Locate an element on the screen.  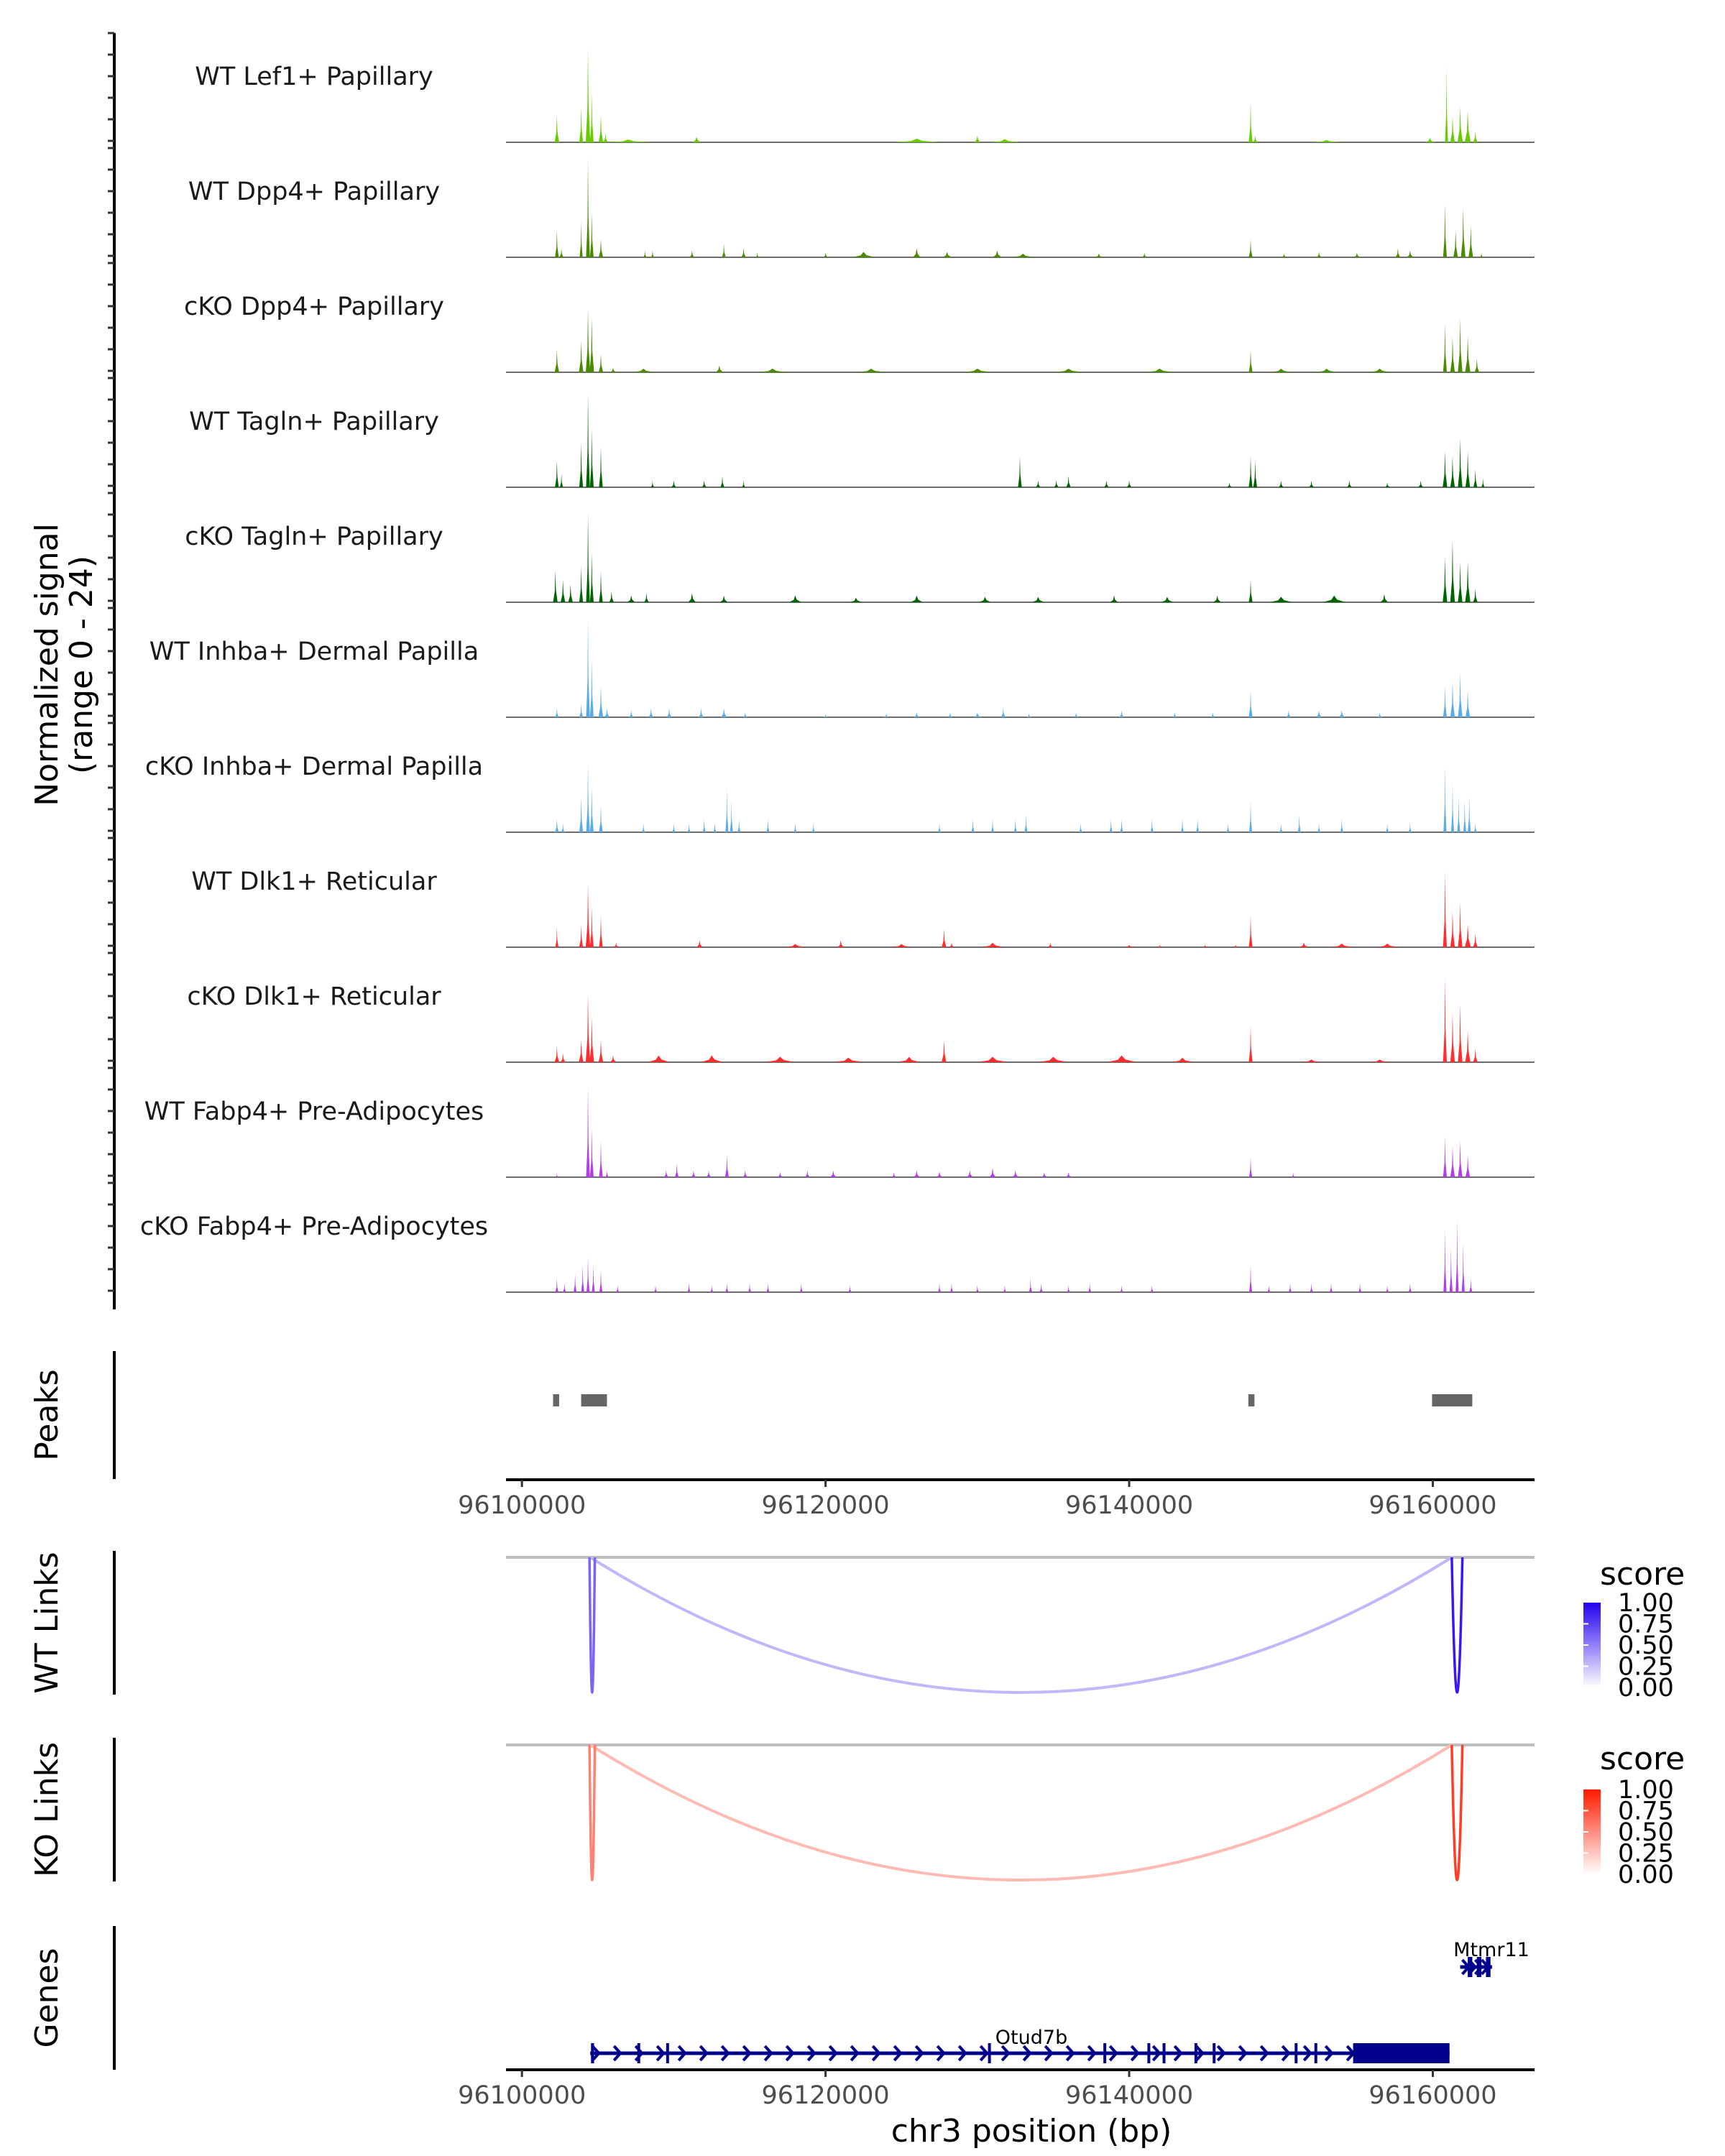
x-axis-tick-label: 96120000 is located at coordinates (826, 2095).